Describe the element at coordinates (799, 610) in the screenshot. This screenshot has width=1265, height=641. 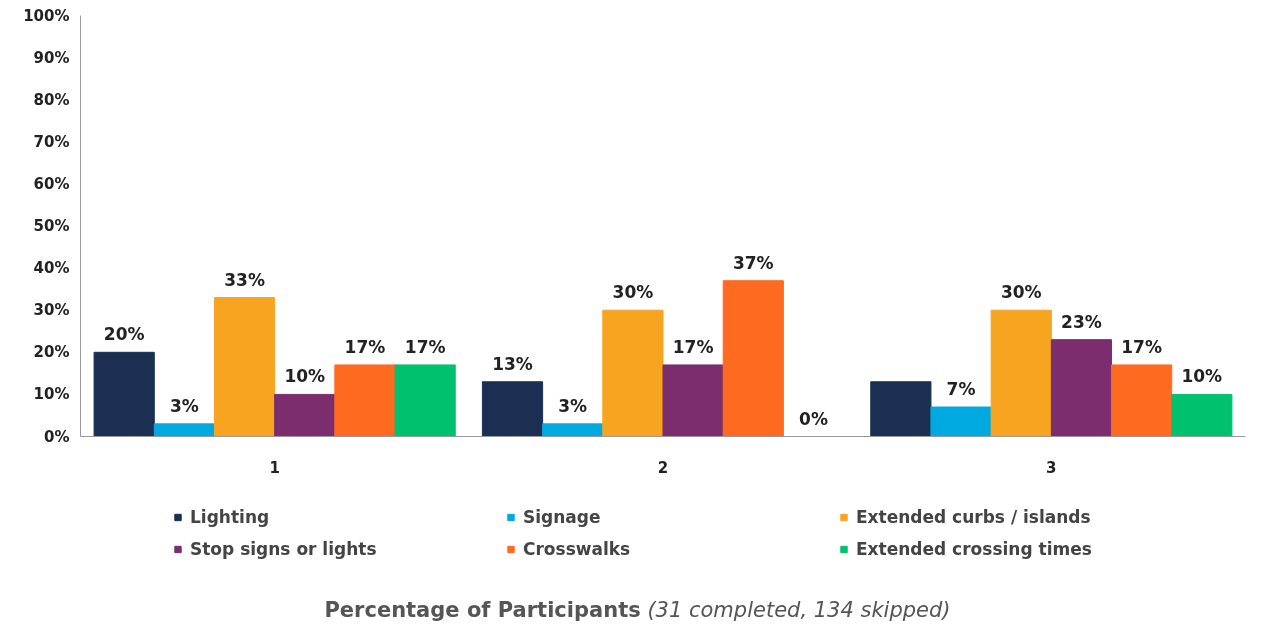
I see `text: (31 completed, 134 skipped)` at that location.